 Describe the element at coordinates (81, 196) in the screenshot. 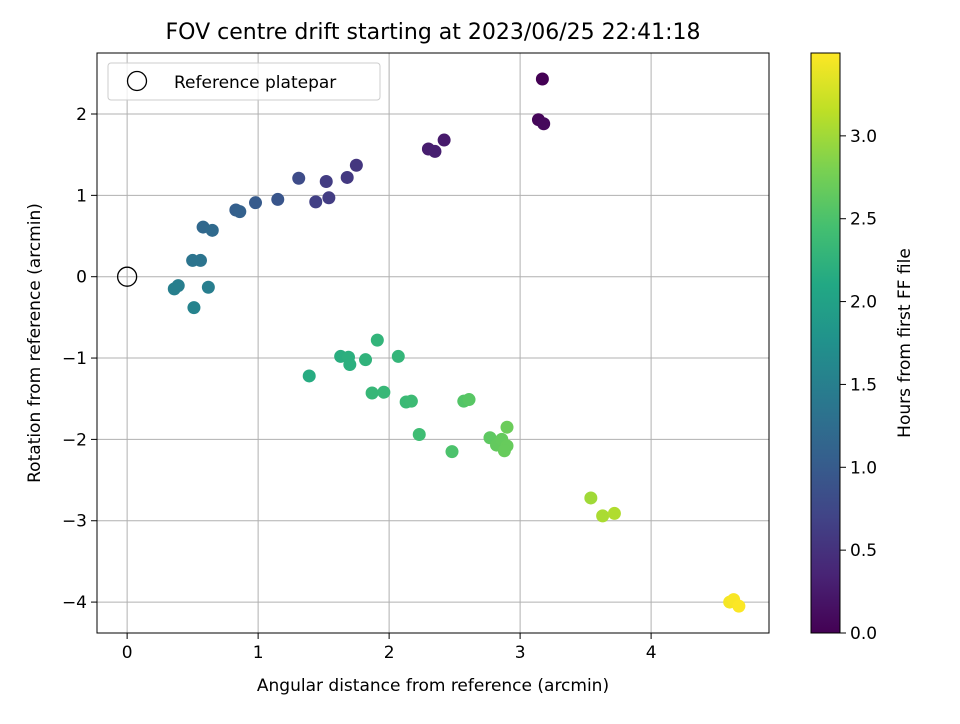

I see `y-tick-label: 1` at that location.